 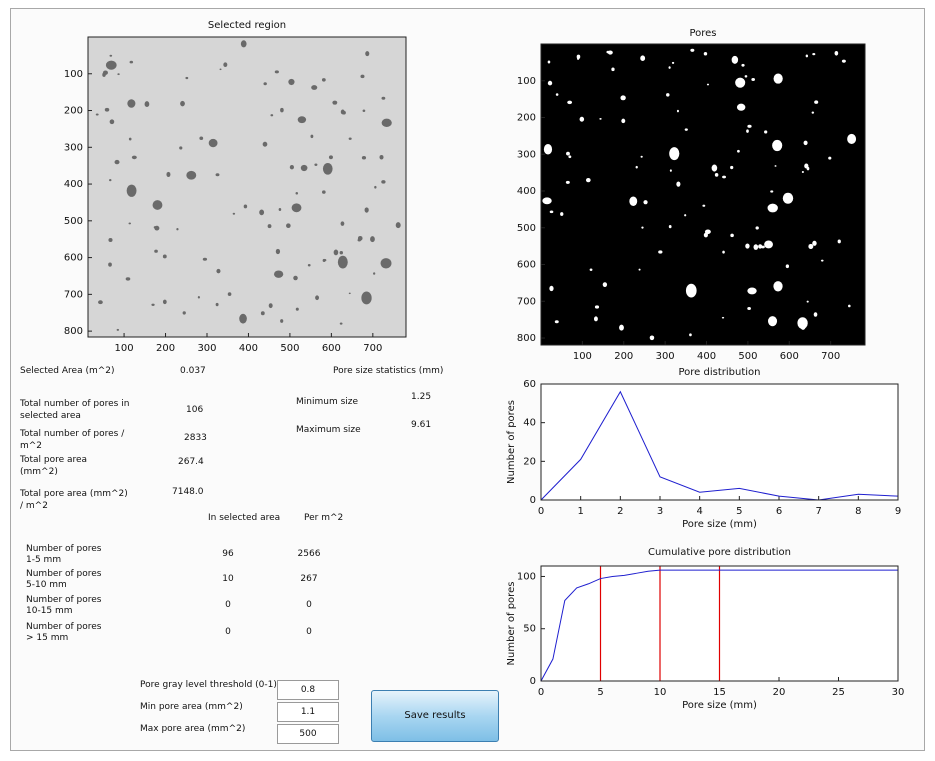 What do you see at coordinates (309, 579) in the screenshot?
I see `row-value: 267` at bounding box center [309, 579].